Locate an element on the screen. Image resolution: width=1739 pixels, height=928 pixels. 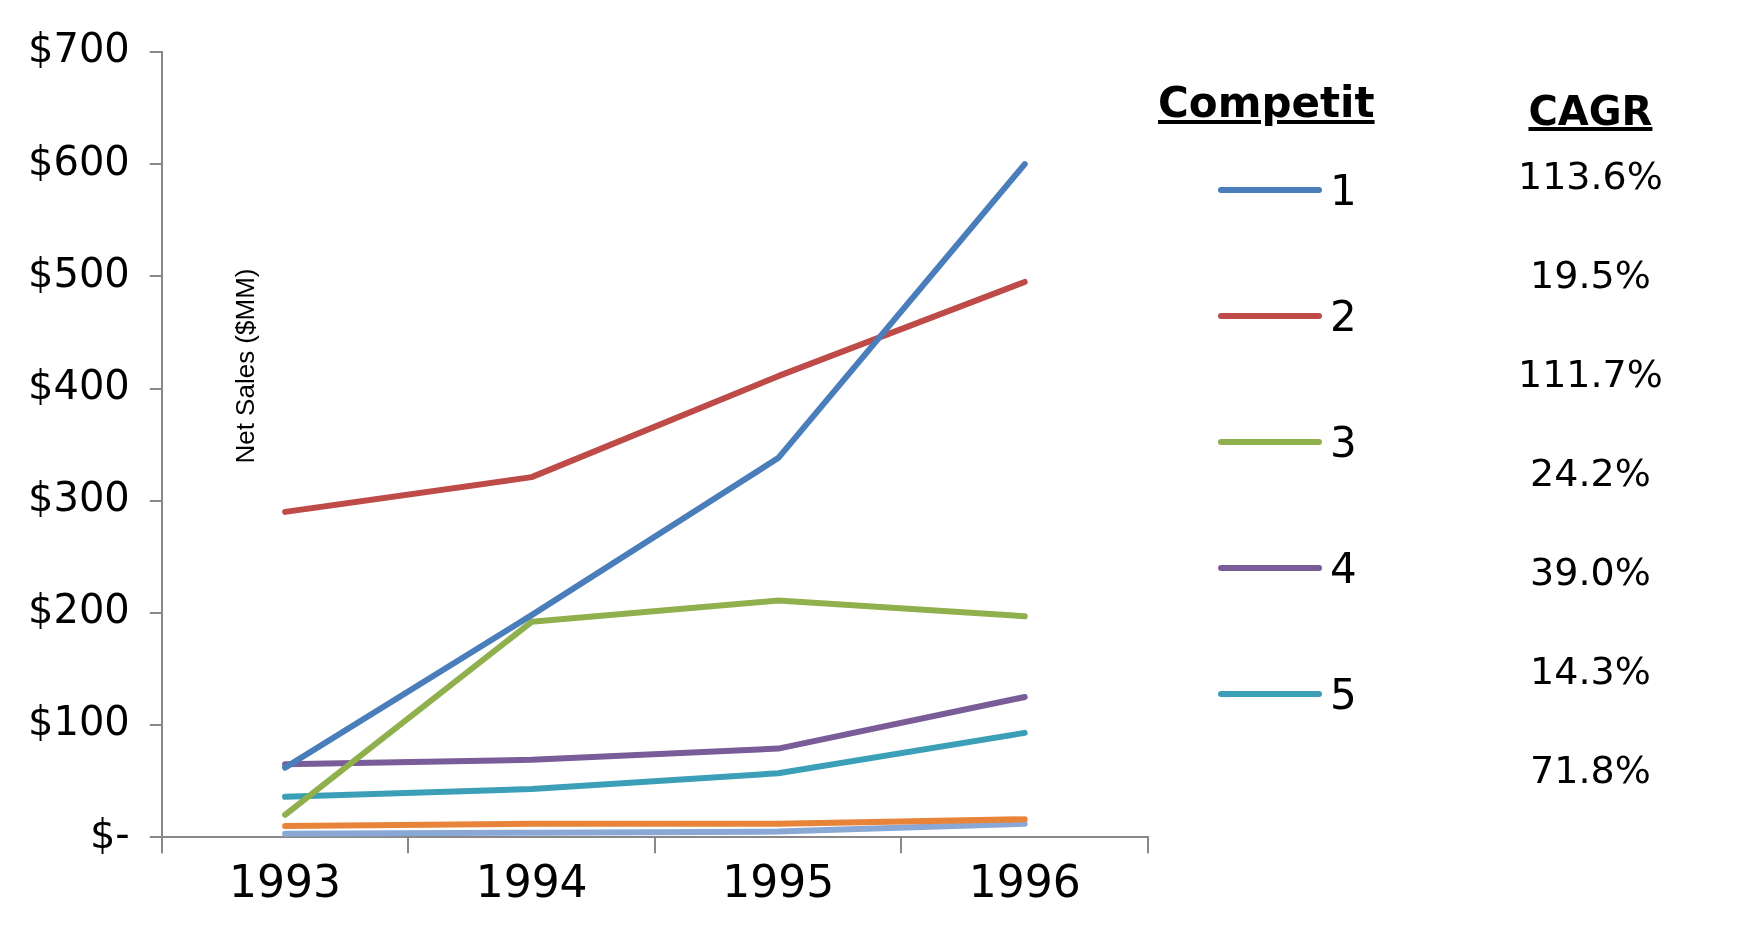
x-tick-label: 1996 is located at coordinates (1024, 882).